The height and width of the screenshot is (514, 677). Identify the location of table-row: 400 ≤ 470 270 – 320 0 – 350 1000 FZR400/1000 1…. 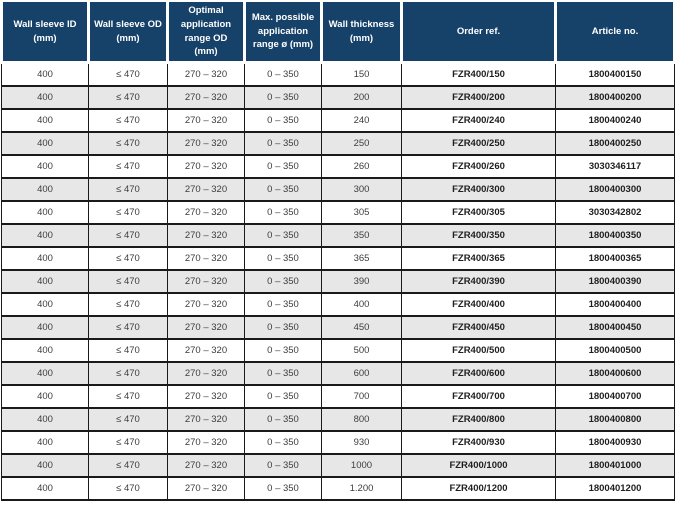
(338, 466).